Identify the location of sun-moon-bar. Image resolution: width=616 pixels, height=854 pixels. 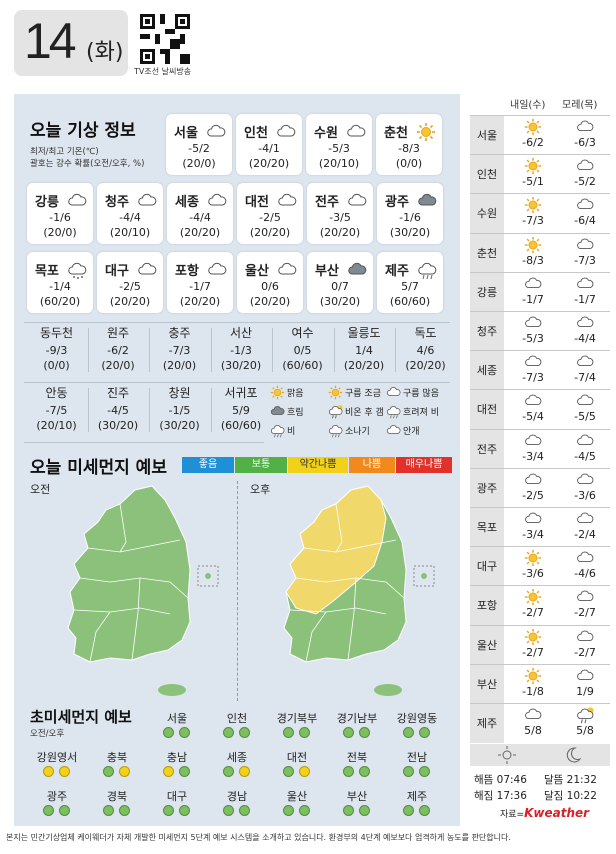
(540, 755).